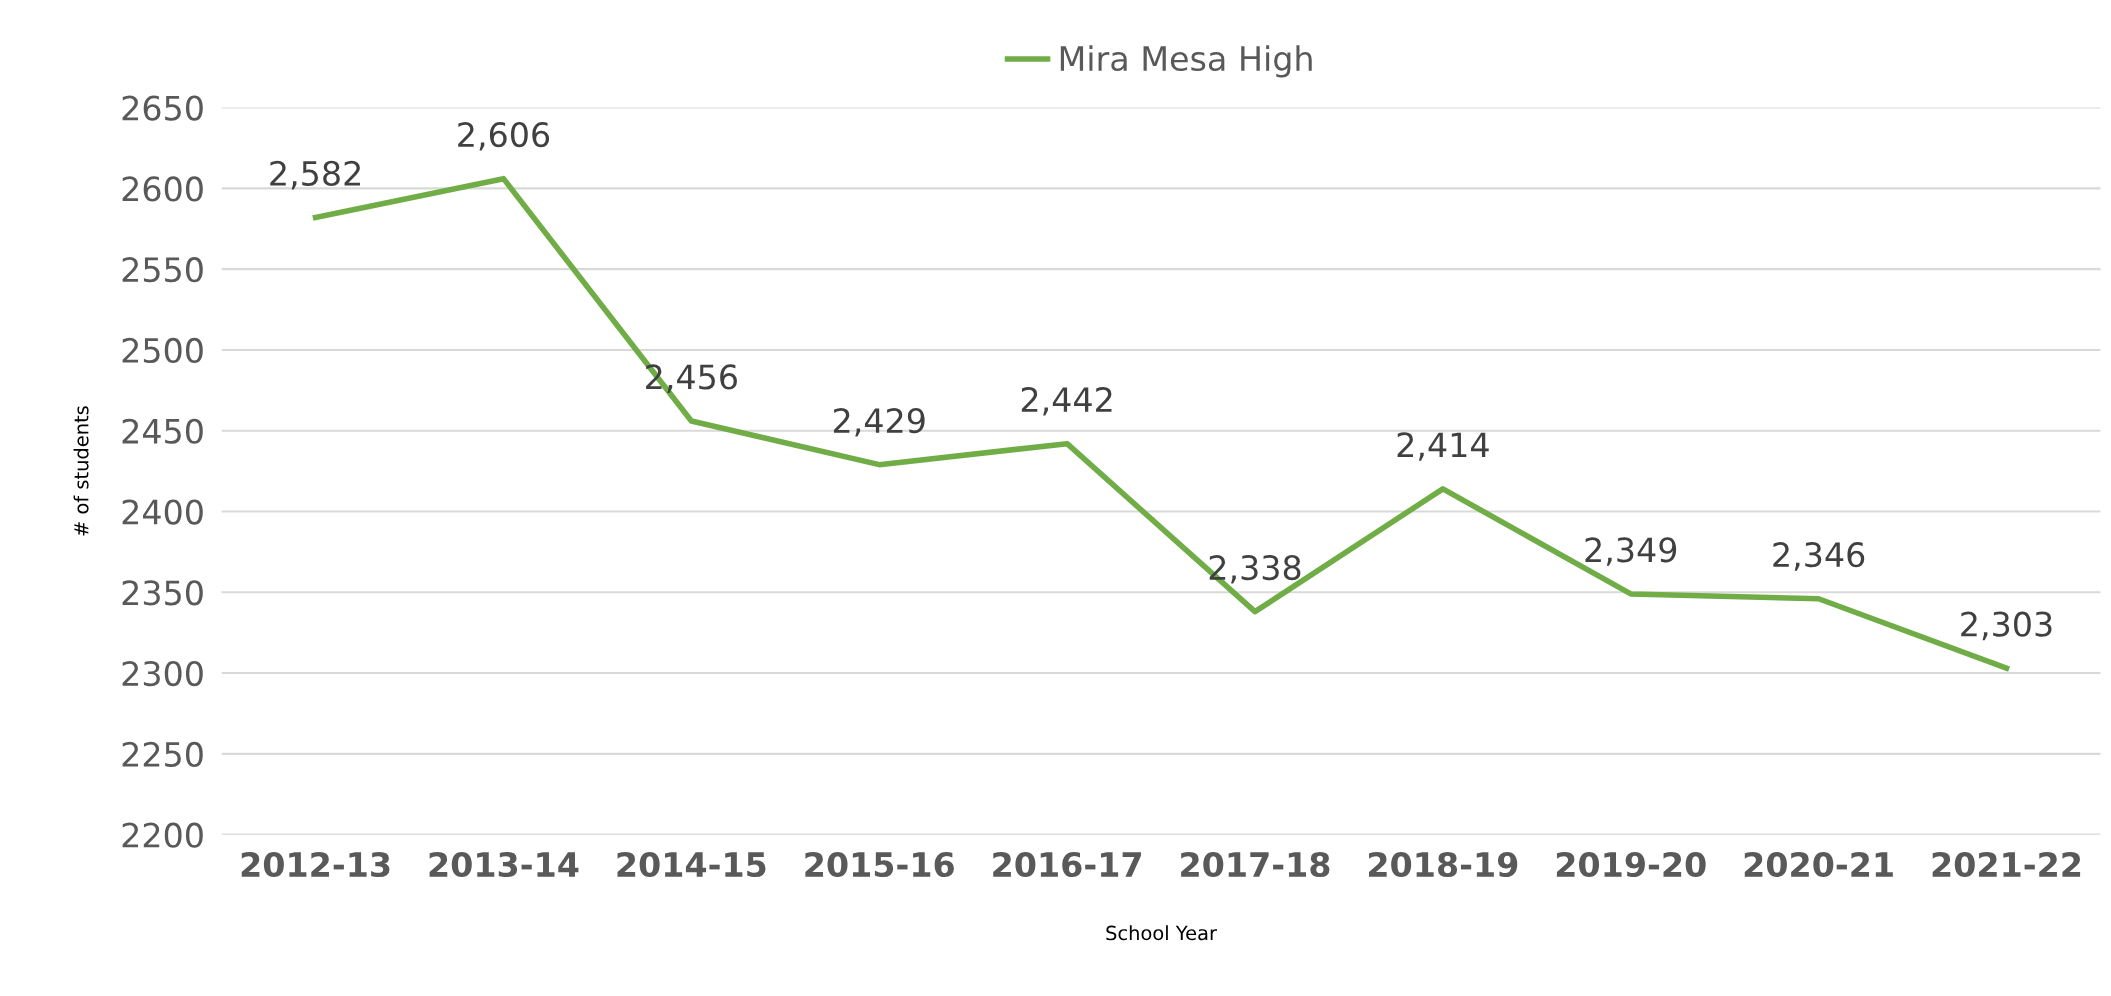  I want to click on data-label: 2,349, so click(1631, 551).